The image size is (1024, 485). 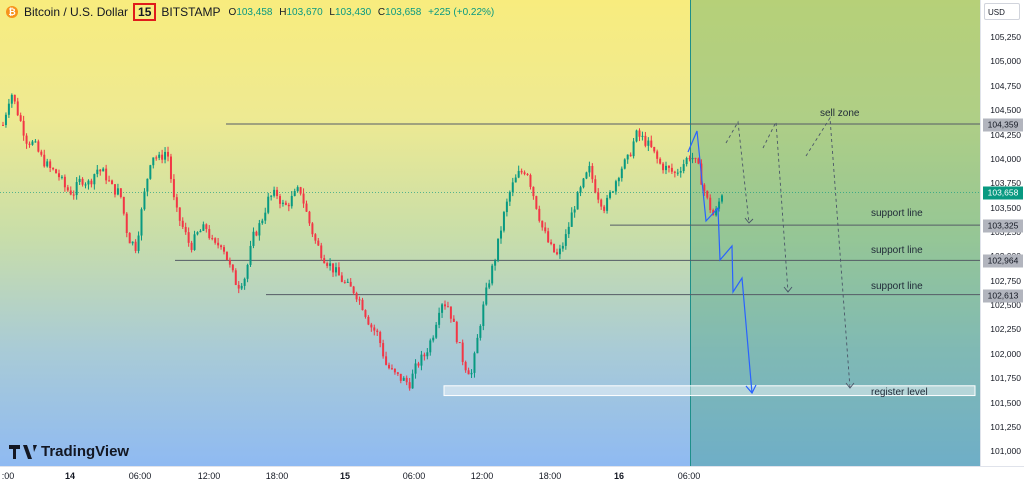 What do you see at coordinates (1003, 226) in the screenshot?
I see `level-price-tag: 103,325` at bounding box center [1003, 226].